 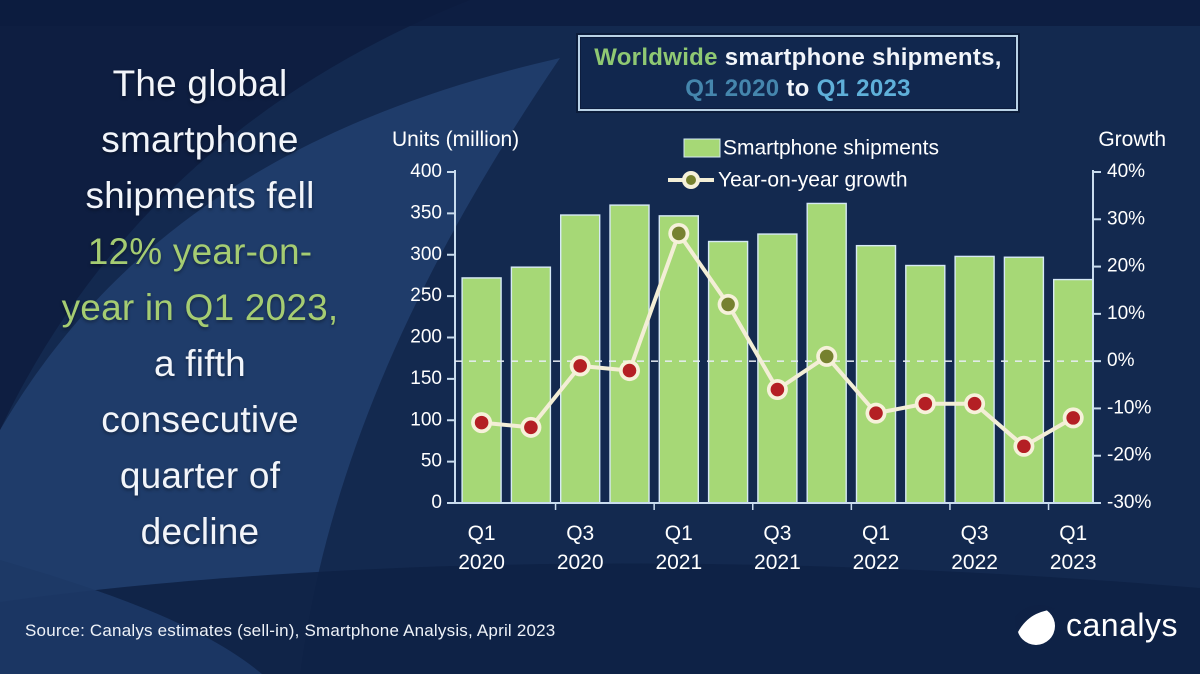 What do you see at coordinates (813, 180) in the screenshot?
I see `legend-line-label: Year-on-year growth` at bounding box center [813, 180].